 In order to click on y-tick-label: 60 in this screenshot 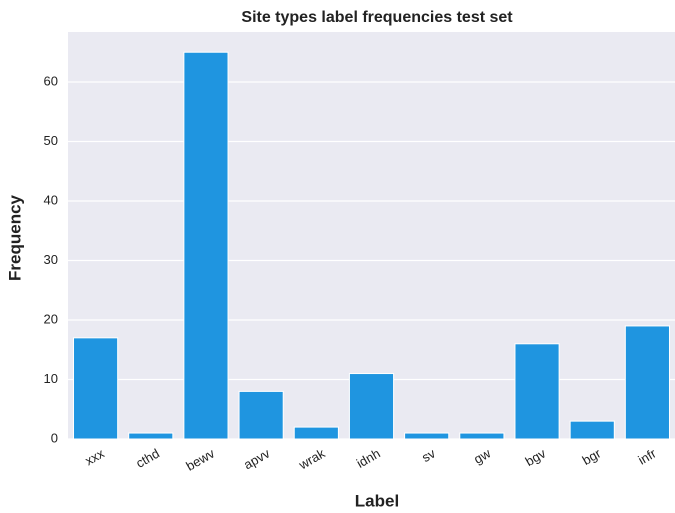, I will do `click(51, 80)`.